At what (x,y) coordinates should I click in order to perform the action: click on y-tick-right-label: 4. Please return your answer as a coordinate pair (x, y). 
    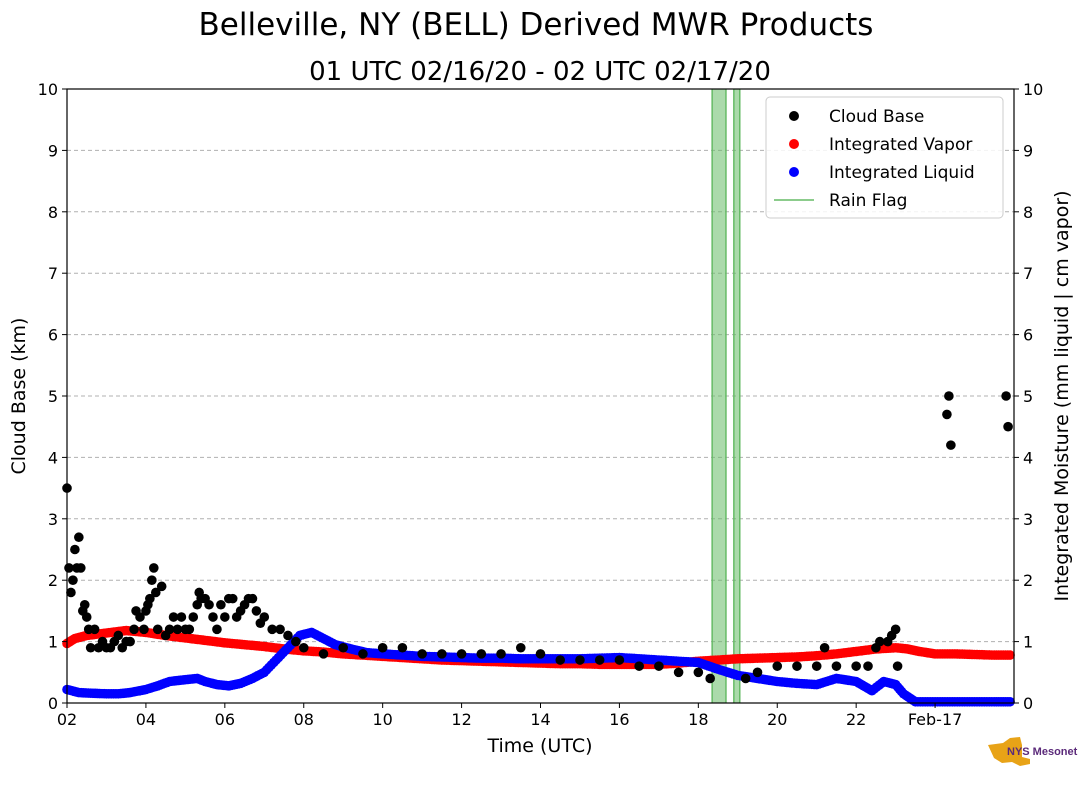
    Looking at the image, I should click on (1028, 457).